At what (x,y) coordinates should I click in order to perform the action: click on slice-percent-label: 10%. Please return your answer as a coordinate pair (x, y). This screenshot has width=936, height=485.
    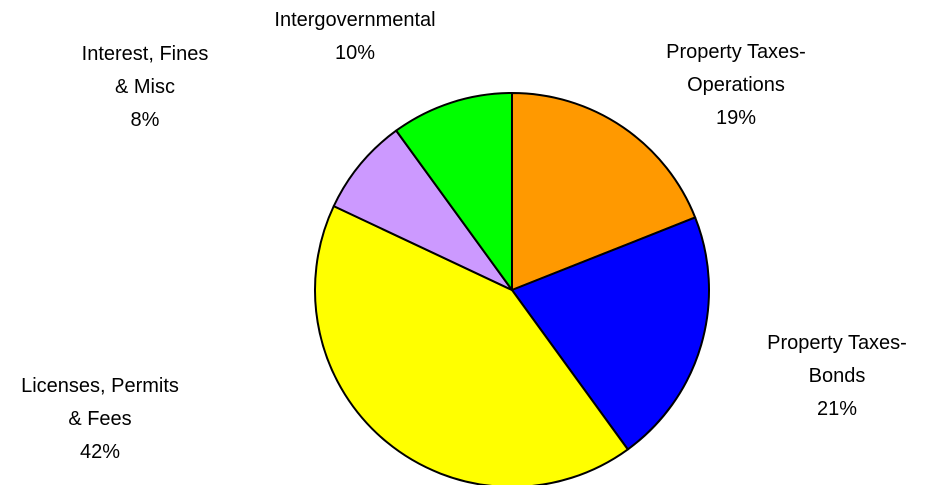
    Looking at the image, I should click on (355, 53).